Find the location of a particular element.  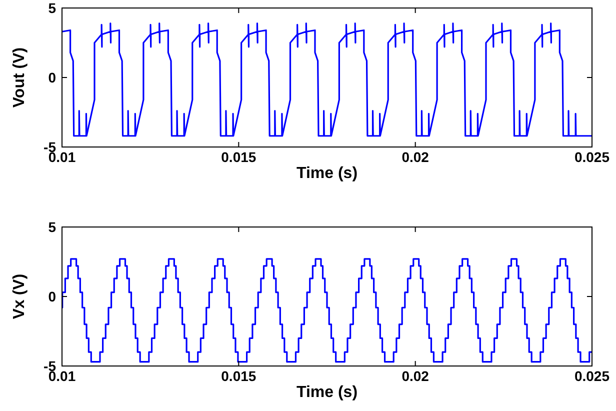

y-axis-title: Vout (V) is located at coordinates (19, 77).